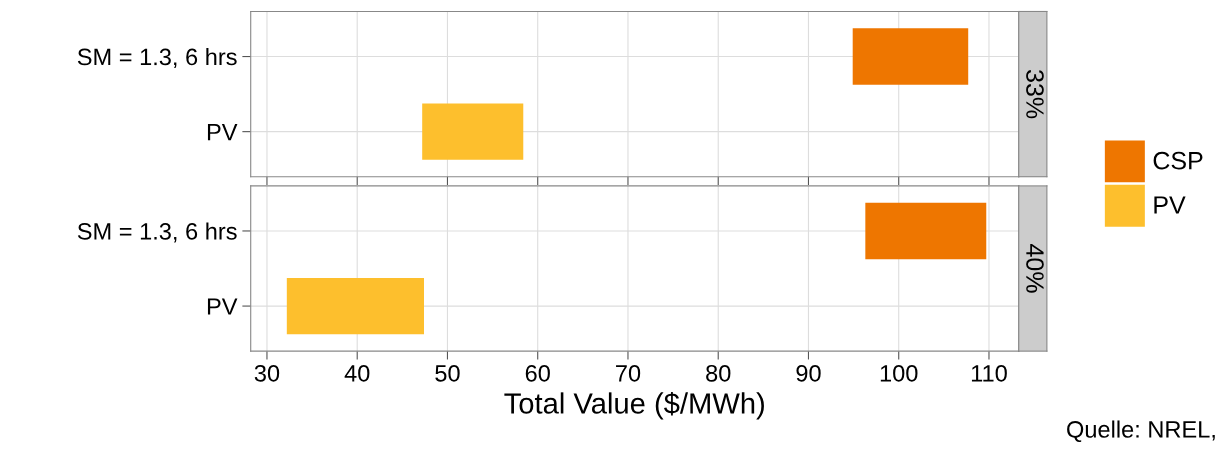  I want to click on x-tick-label: 110, so click(989, 373).